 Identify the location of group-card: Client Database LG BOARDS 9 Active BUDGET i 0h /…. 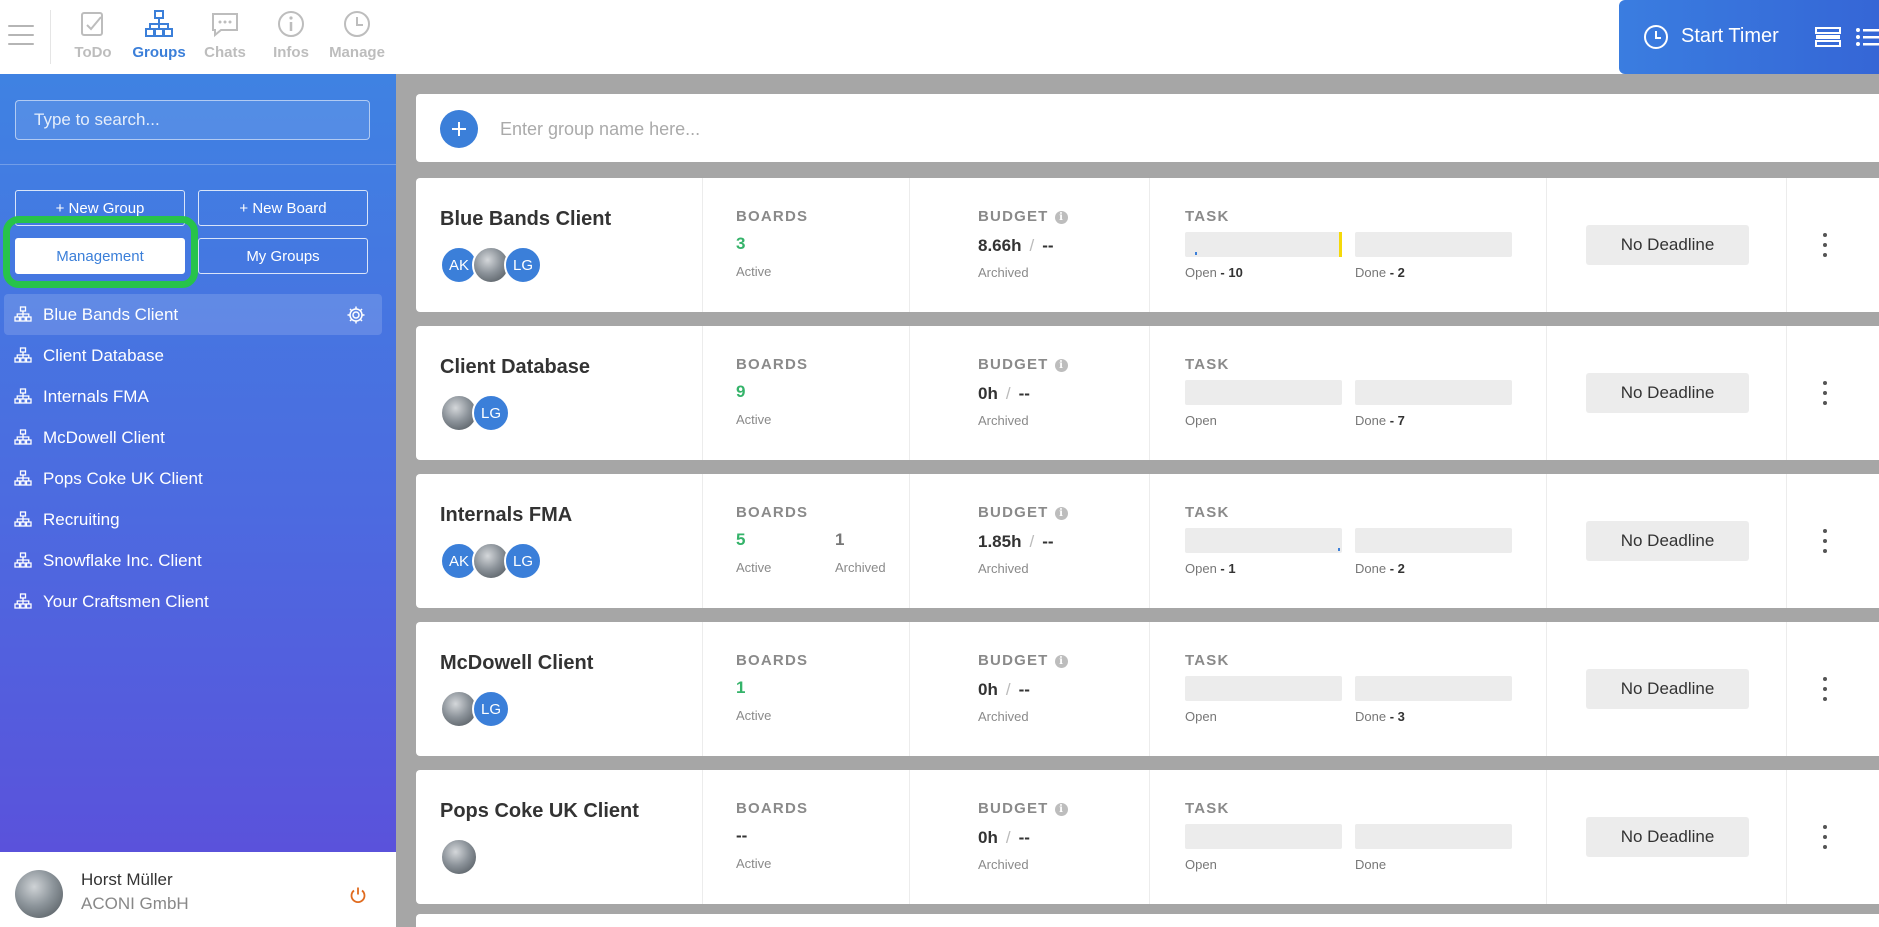
(1147, 393).